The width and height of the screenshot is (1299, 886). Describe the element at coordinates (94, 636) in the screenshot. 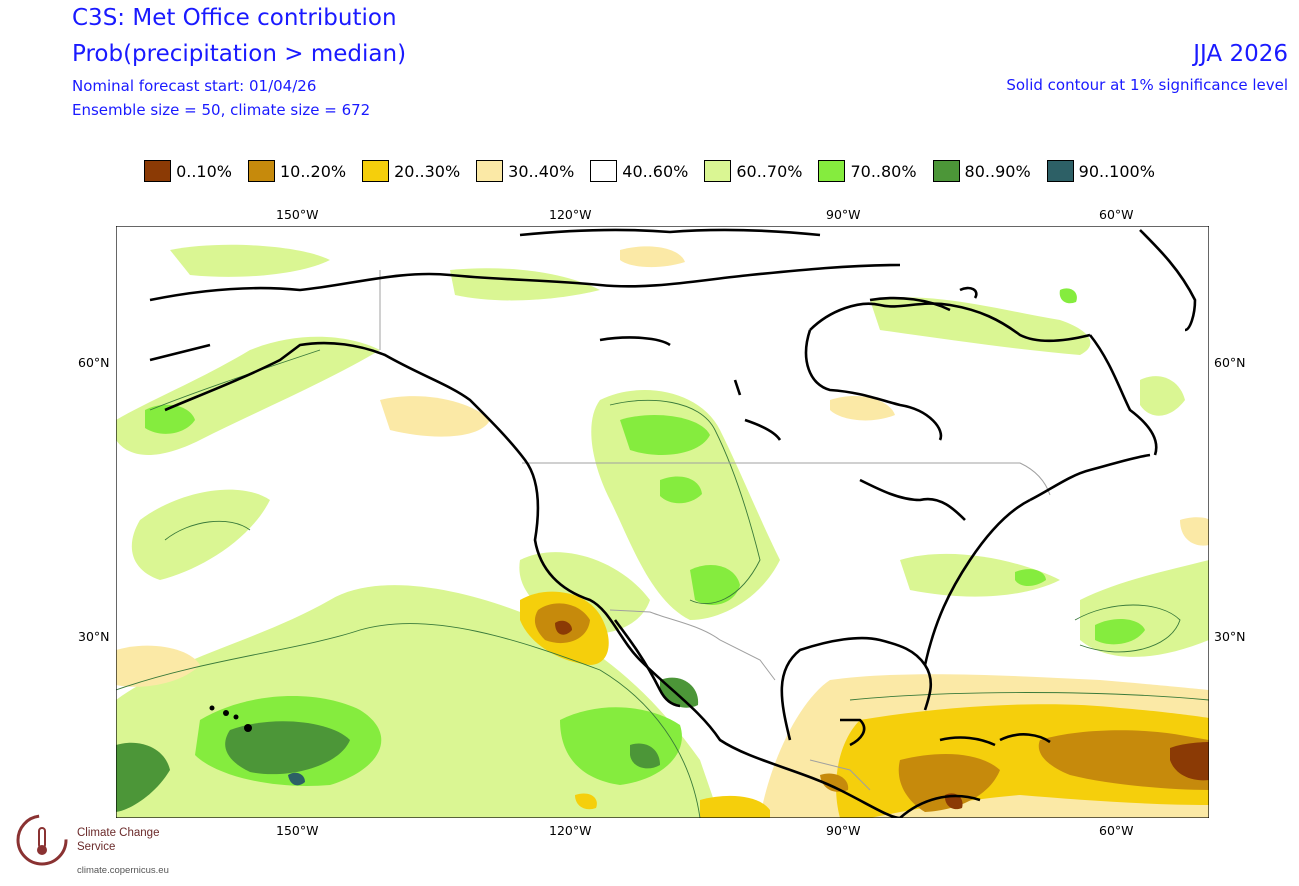

I see `lat-tick-left-30n: 30°N` at that location.